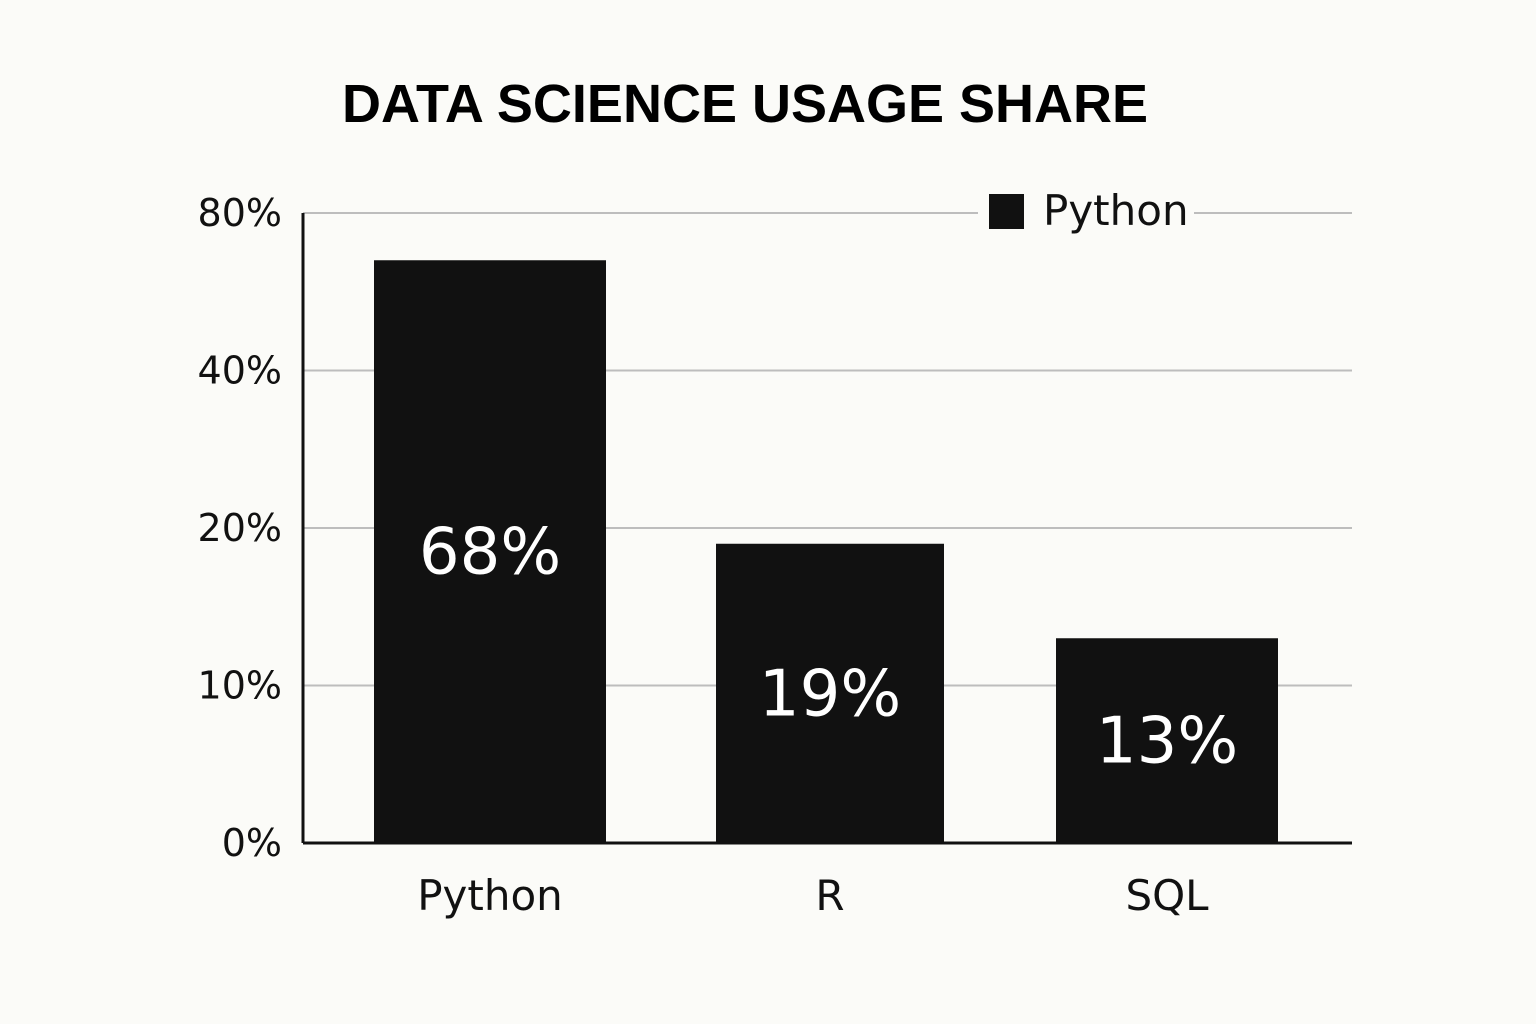 This screenshot has width=1536, height=1024. I want to click on y-tick-label: 0%, so click(252, 843).